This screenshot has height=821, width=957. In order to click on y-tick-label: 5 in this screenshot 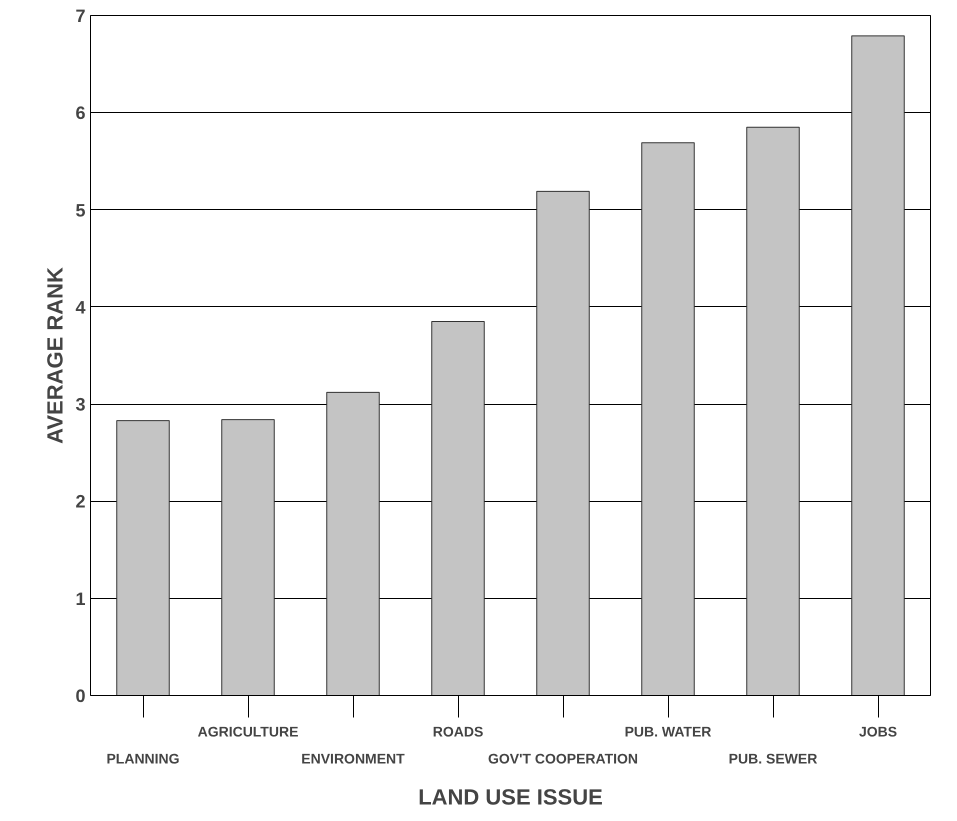, I will do `click(80, 210)`.